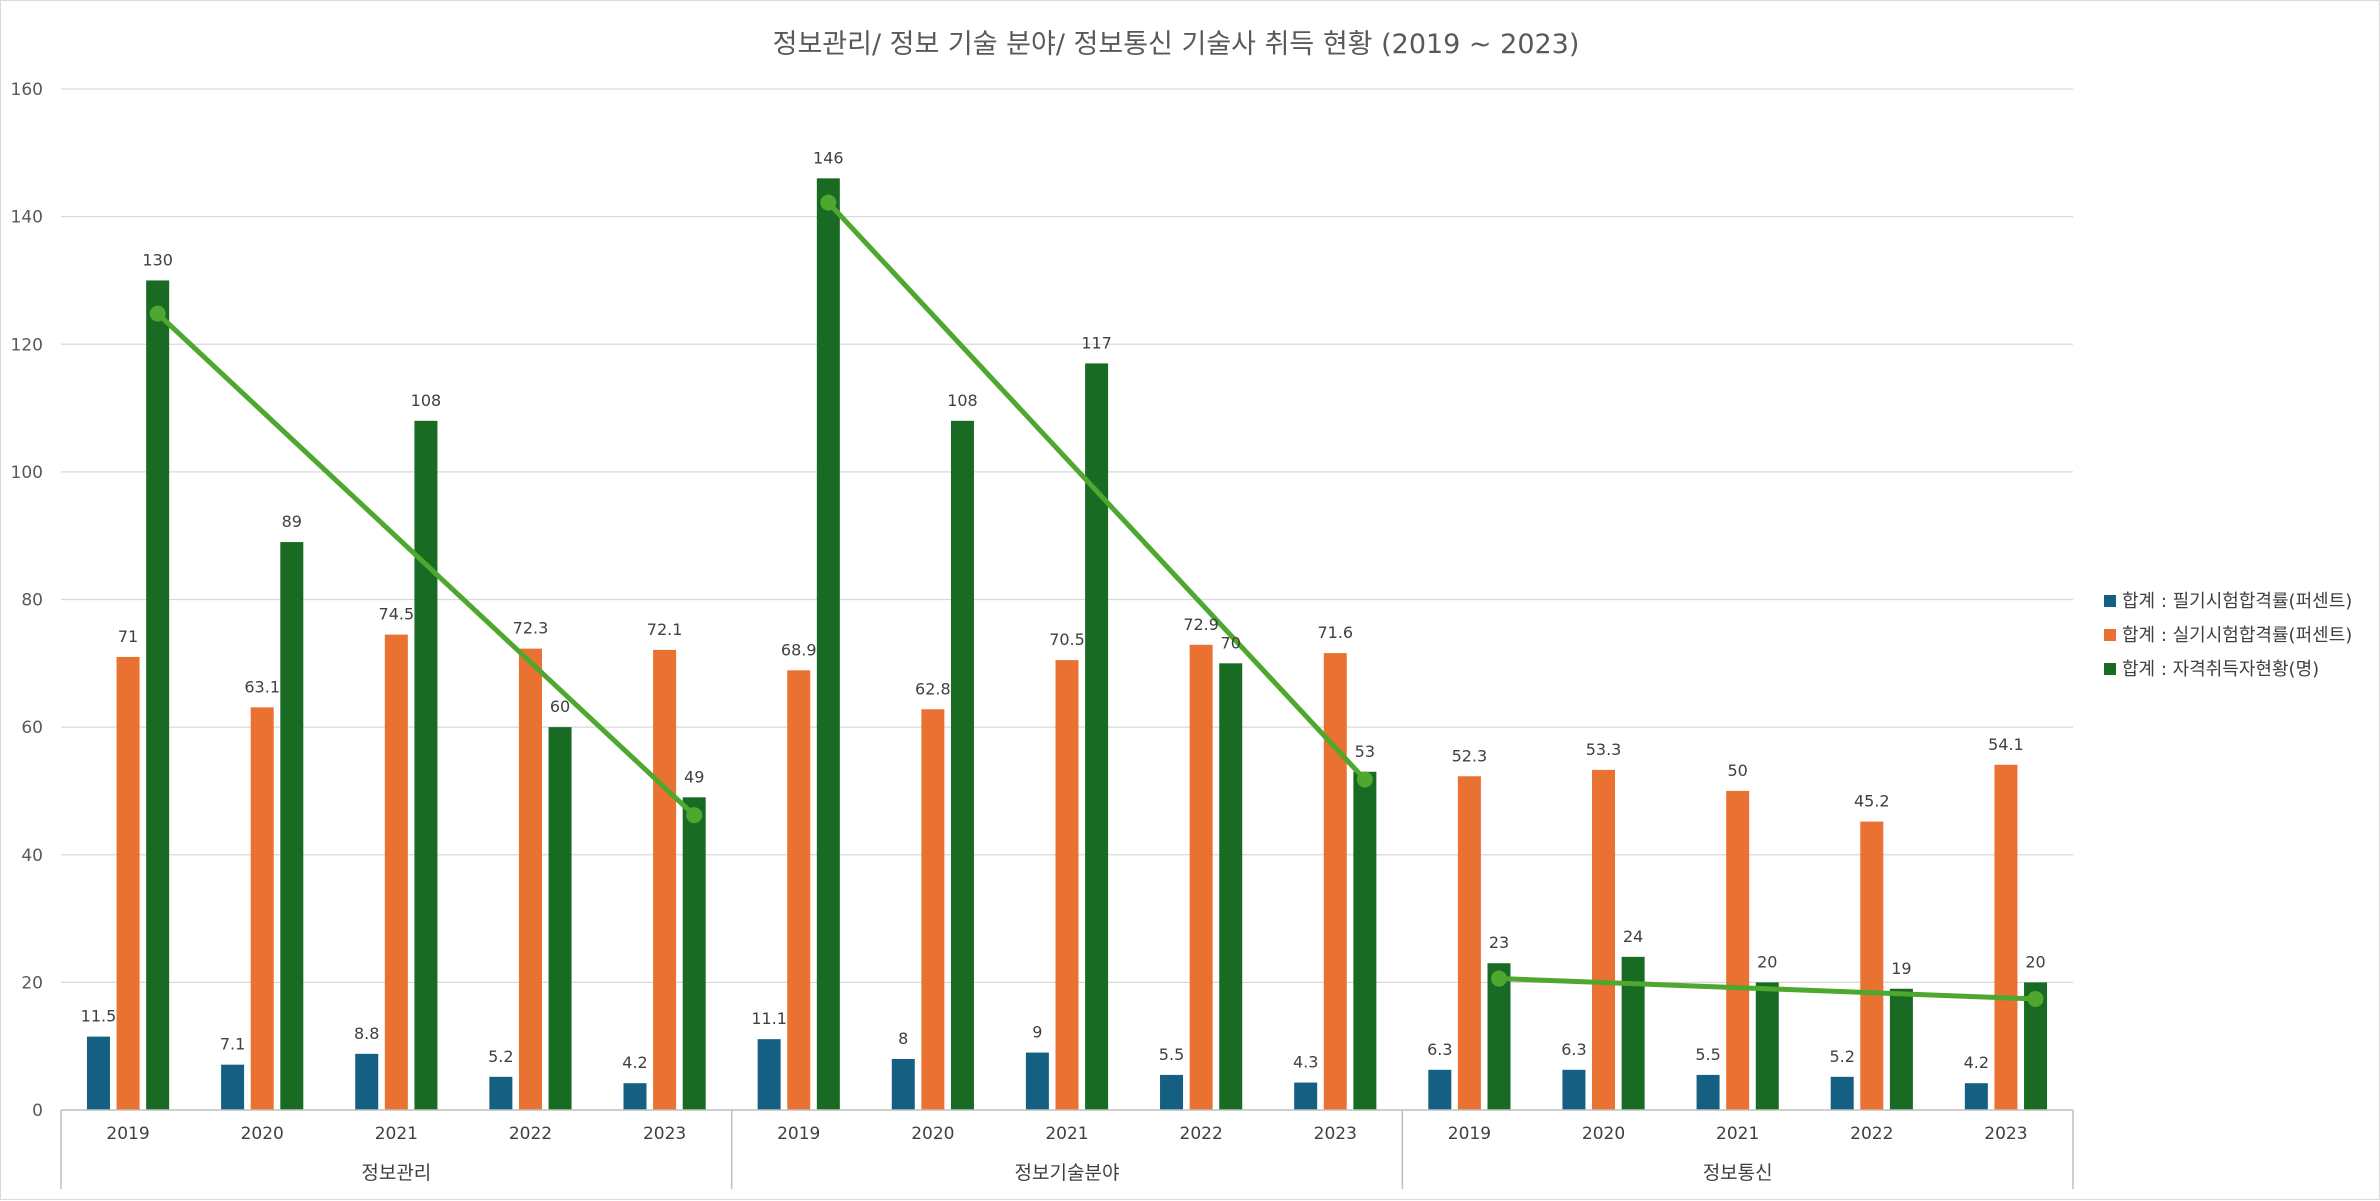  I want to click on data-label: 72.9, so click(1201, 624).